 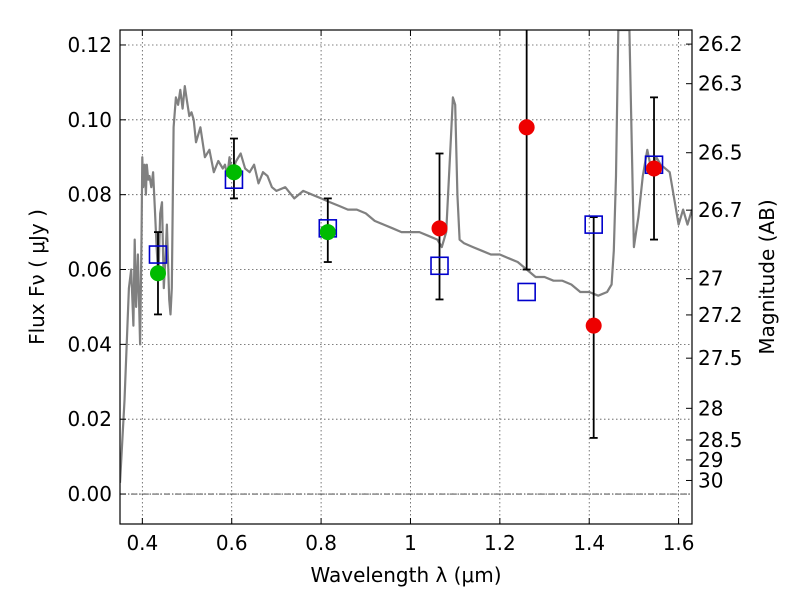 I want to click on x-tick-label: 0.8, so click(x=321, y=543).